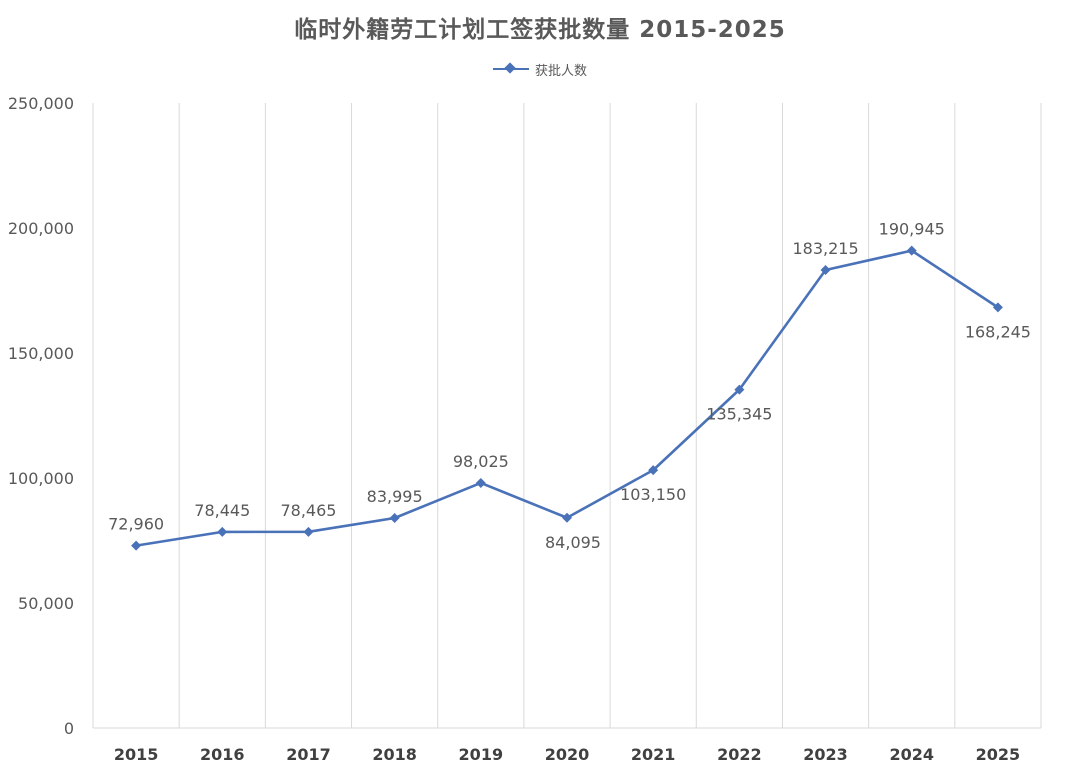  Describe the element at coordinates (540, 30) in the screenshot. I see `chart-title: 临时外籍劳工计划工签获批数量 2015-2025` at that location.